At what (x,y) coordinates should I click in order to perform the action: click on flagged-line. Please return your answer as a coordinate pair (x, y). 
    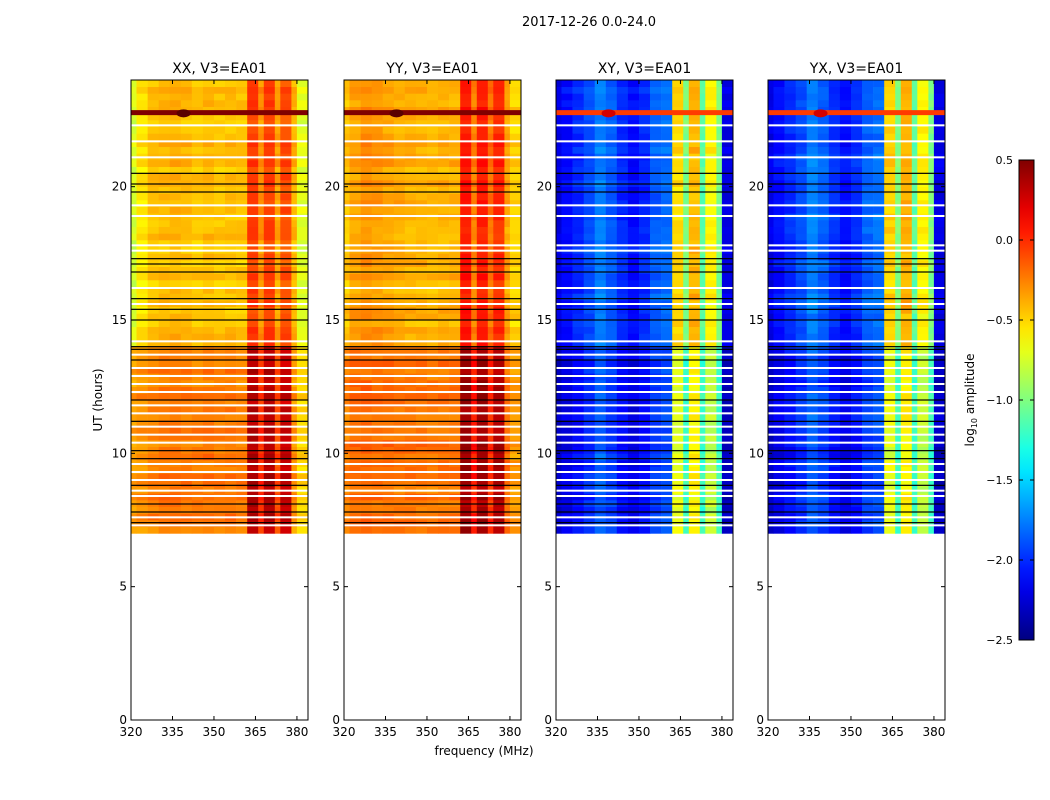
    Looking at the image, I should click on (644, 485).